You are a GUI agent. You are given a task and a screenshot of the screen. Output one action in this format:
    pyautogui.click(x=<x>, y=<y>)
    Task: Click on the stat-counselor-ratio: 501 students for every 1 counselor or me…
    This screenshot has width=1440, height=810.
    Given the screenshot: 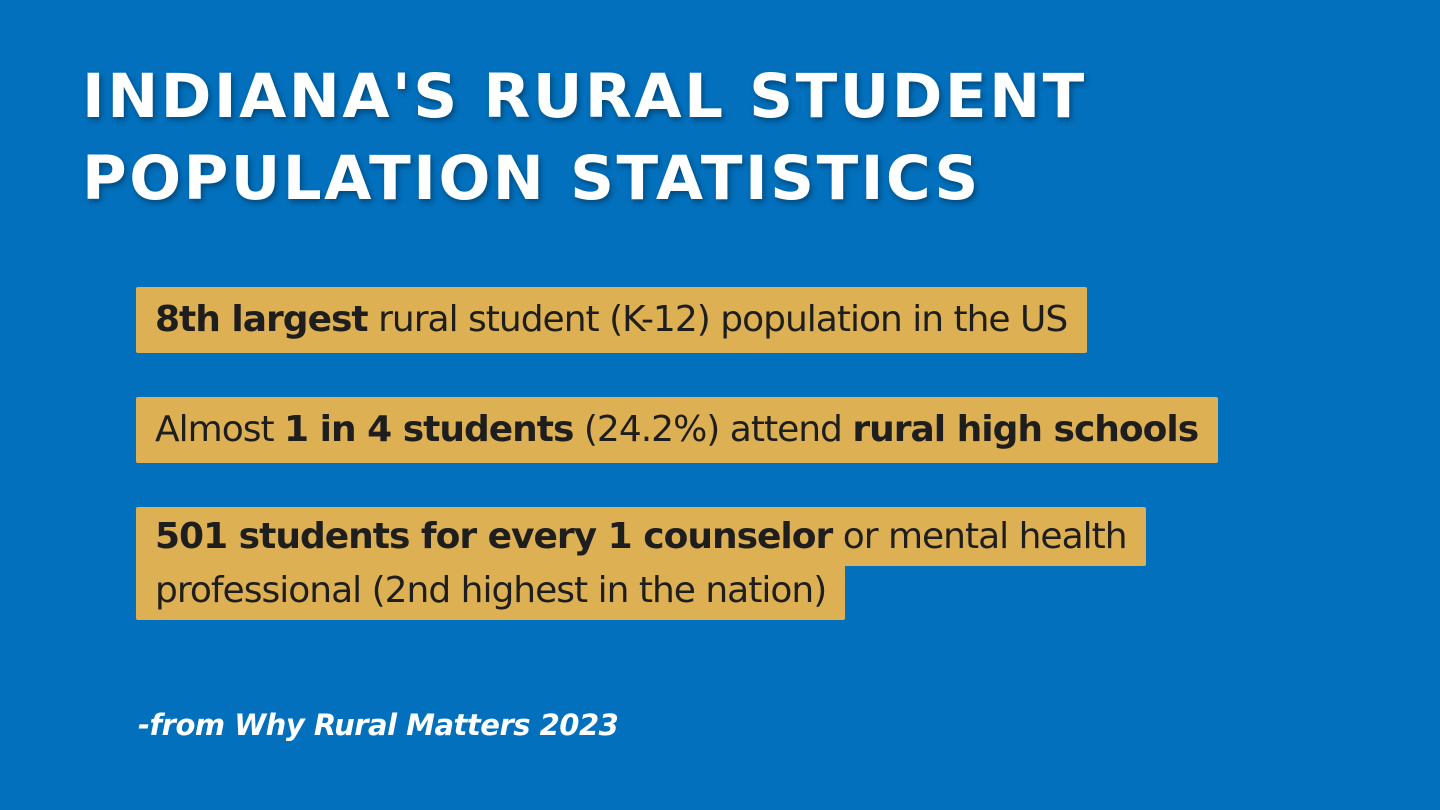 What is the action you would take?
    pyautogui.click(x=686, y=563)
    